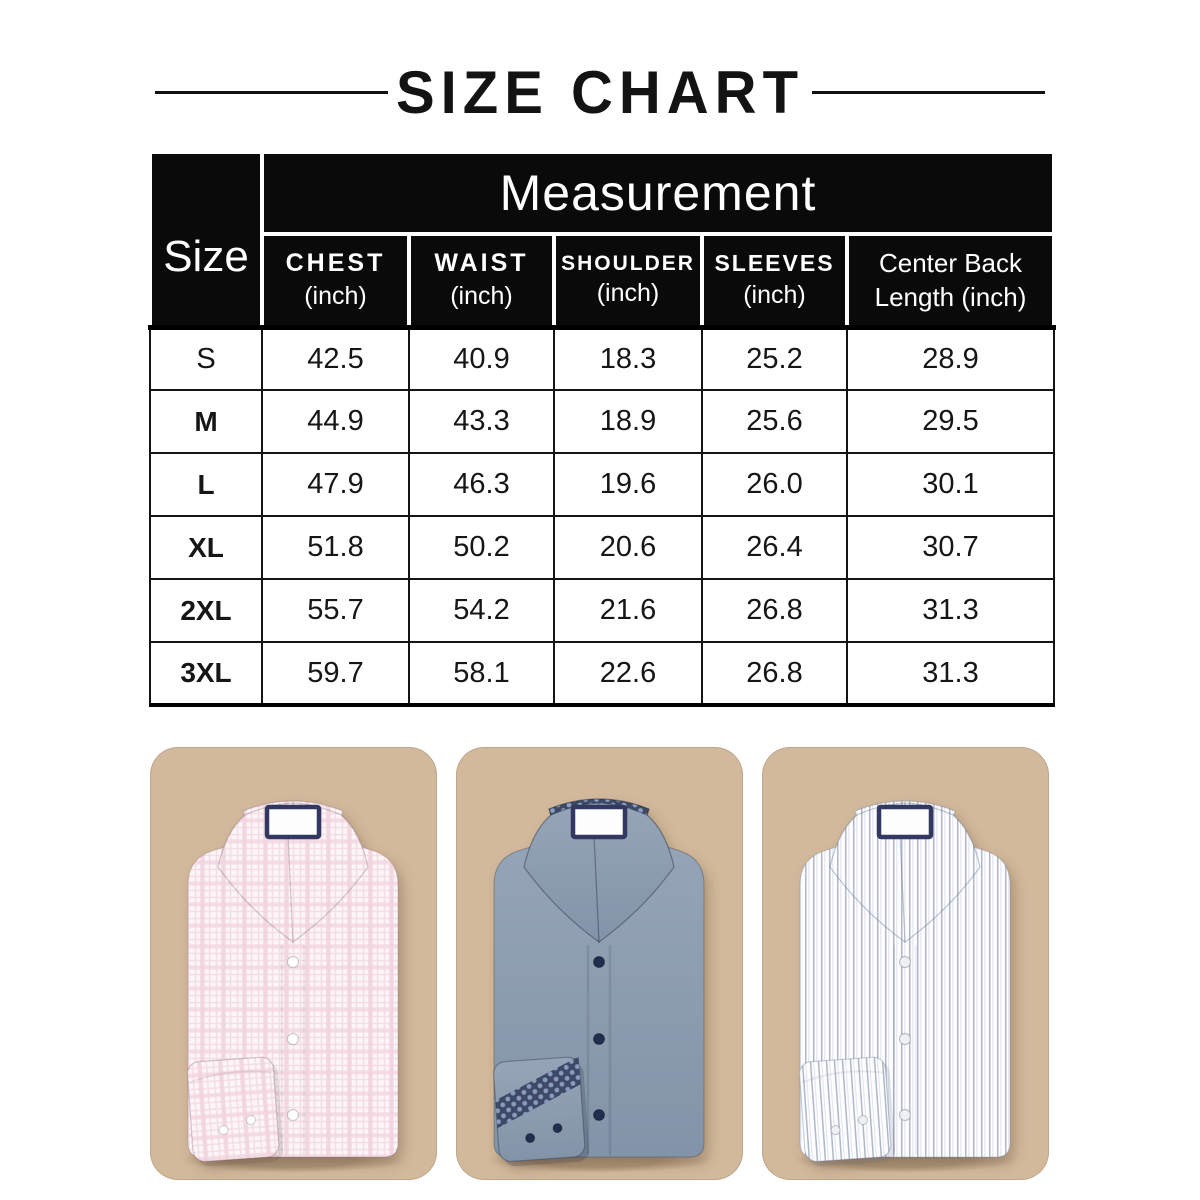 Image resolution: width=1200 pixels, height=1200 pixels. Describe the element at coordinates (658, 193) in the screenshot. I see `measurement-group-header: Measurement` at that location.